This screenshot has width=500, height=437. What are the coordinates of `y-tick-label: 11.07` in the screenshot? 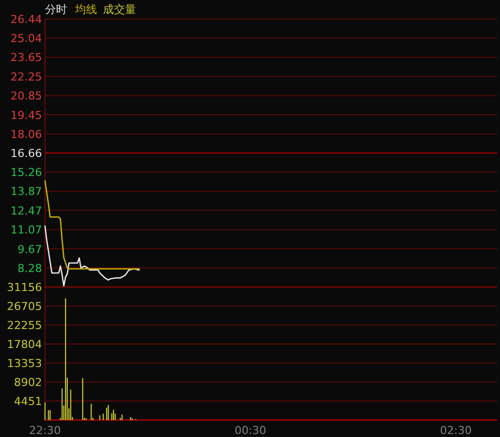 It's located at (26, 230).